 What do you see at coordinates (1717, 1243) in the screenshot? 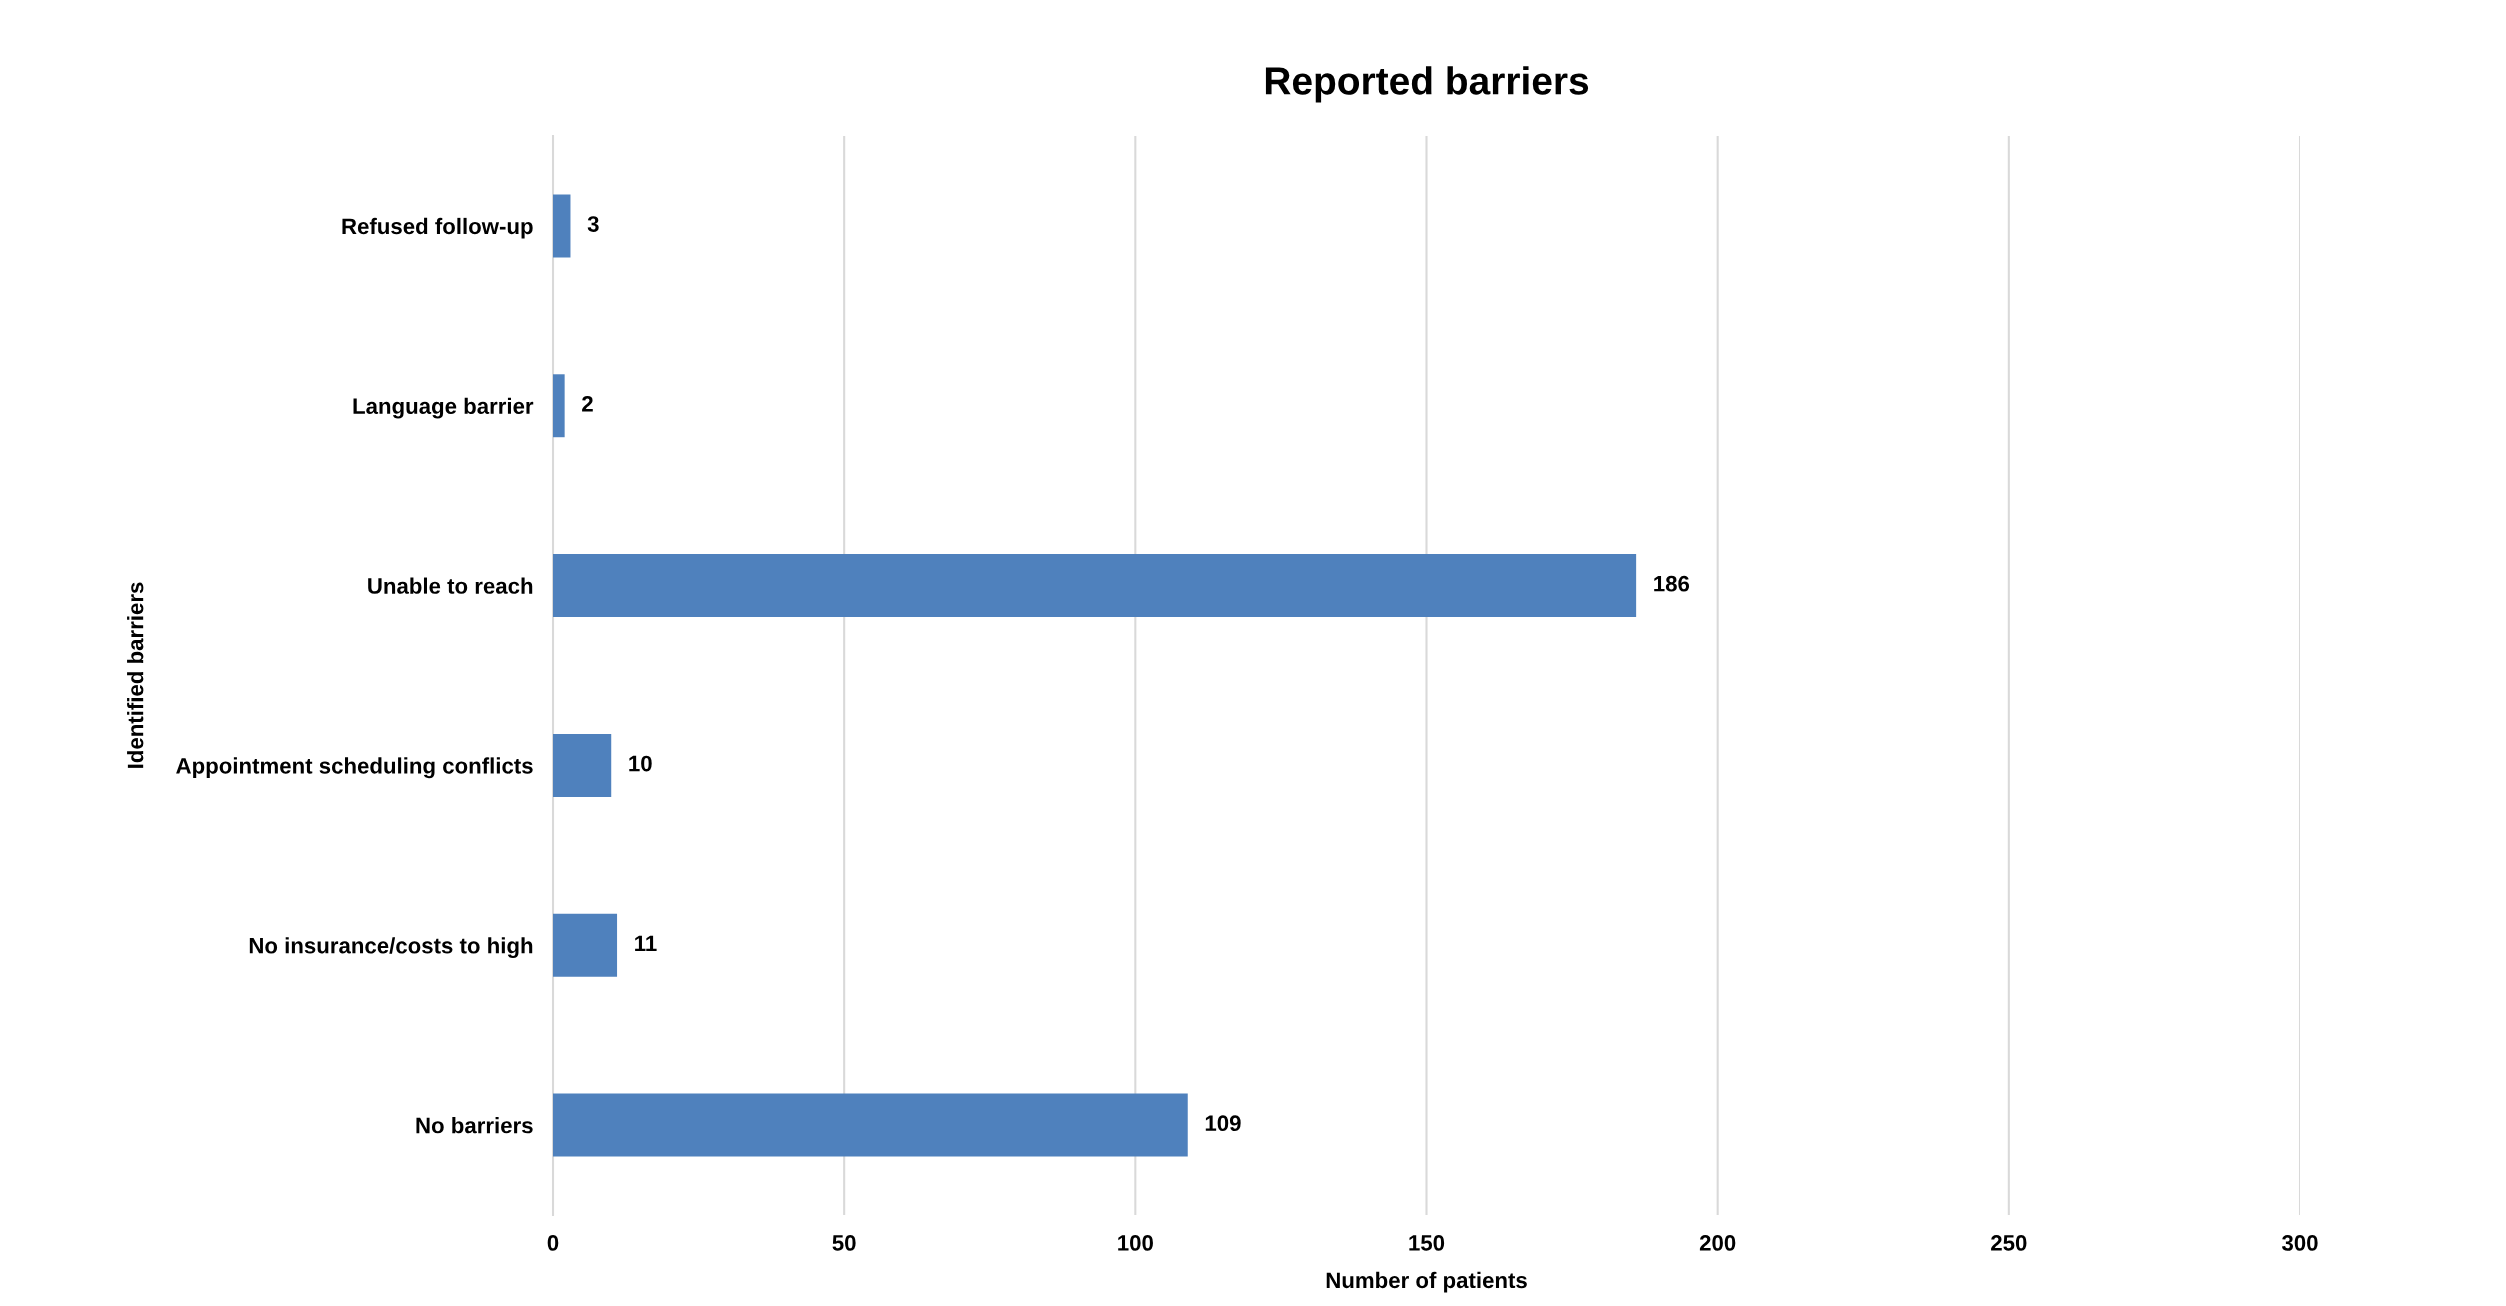
I see `x-tick-label: 200` at bounding box center [1717, 1243].